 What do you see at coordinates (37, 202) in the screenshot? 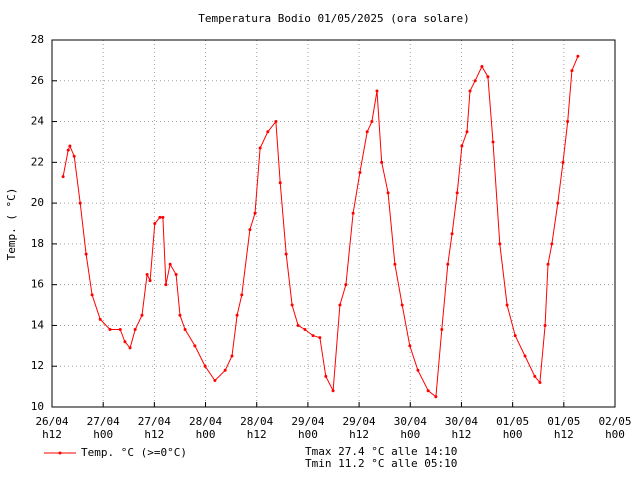
I see `y-tick-label: 20` at bounding box center [37, 202].